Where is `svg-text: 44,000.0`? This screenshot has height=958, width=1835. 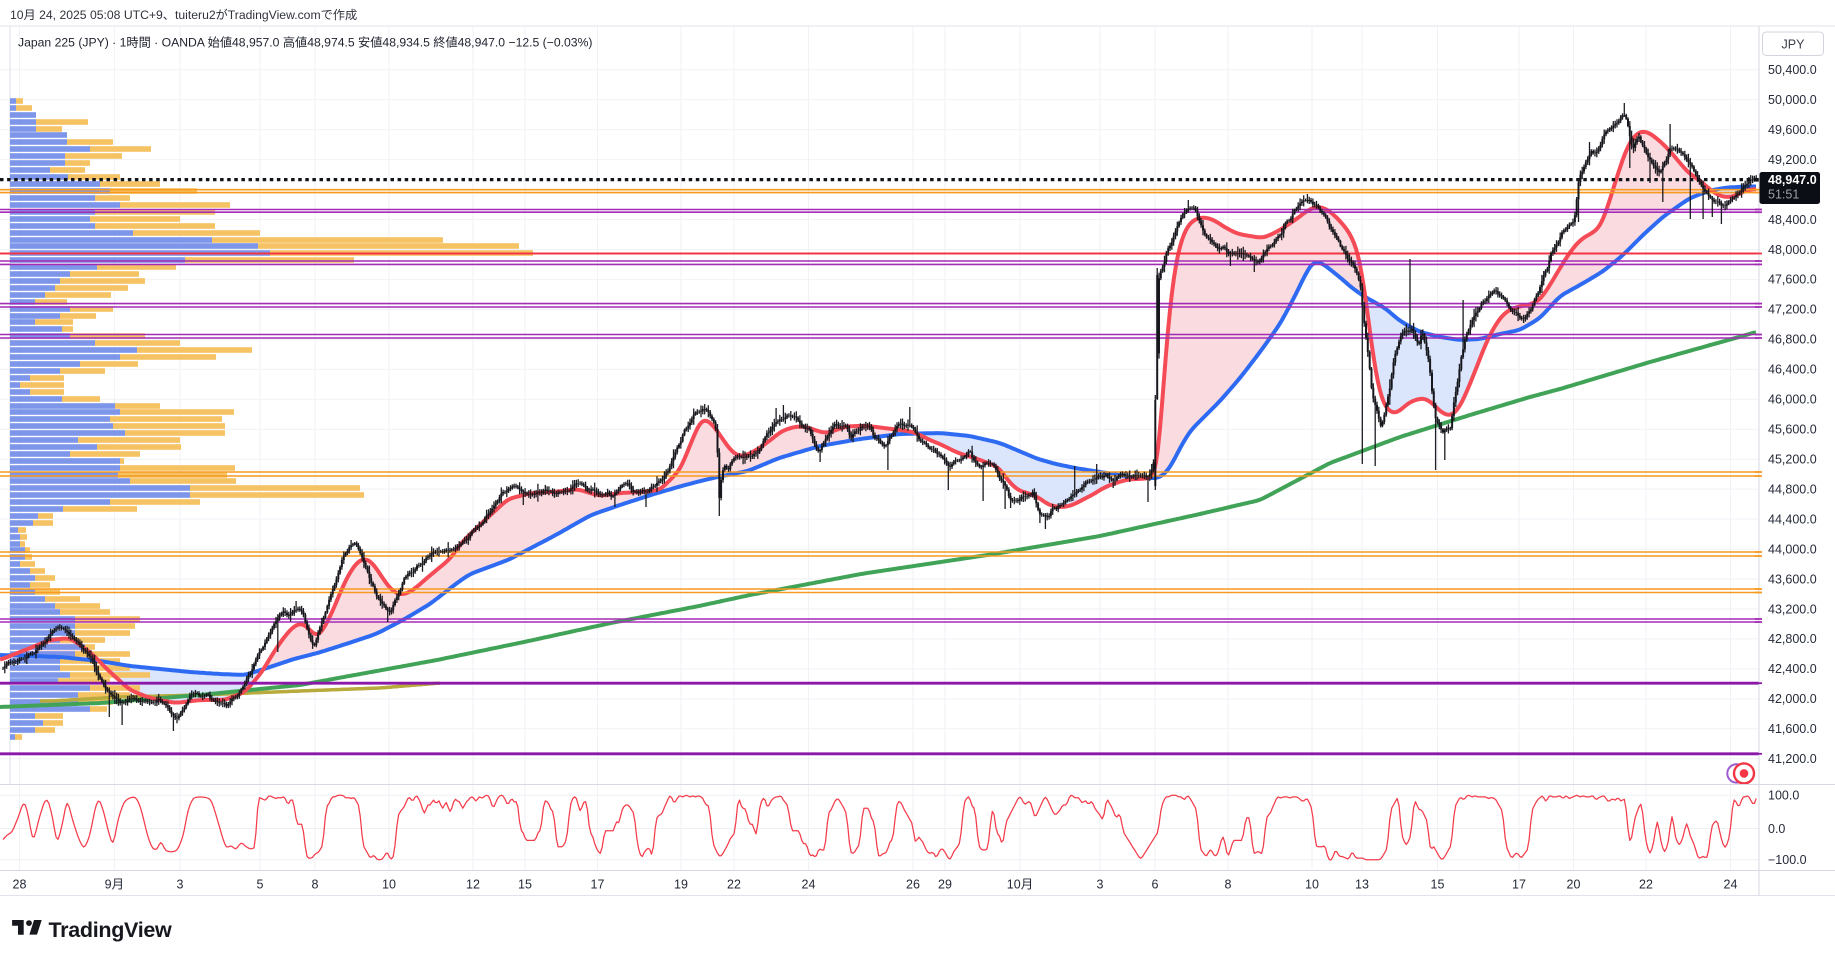 svg-text: 44,000.0 is located at coordinates (1792, 549).